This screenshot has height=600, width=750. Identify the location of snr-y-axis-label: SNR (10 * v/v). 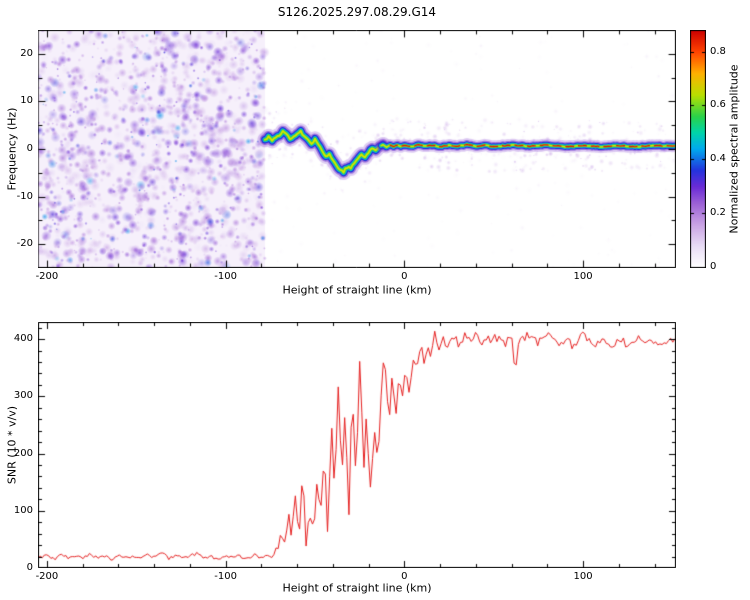
(12, 445).